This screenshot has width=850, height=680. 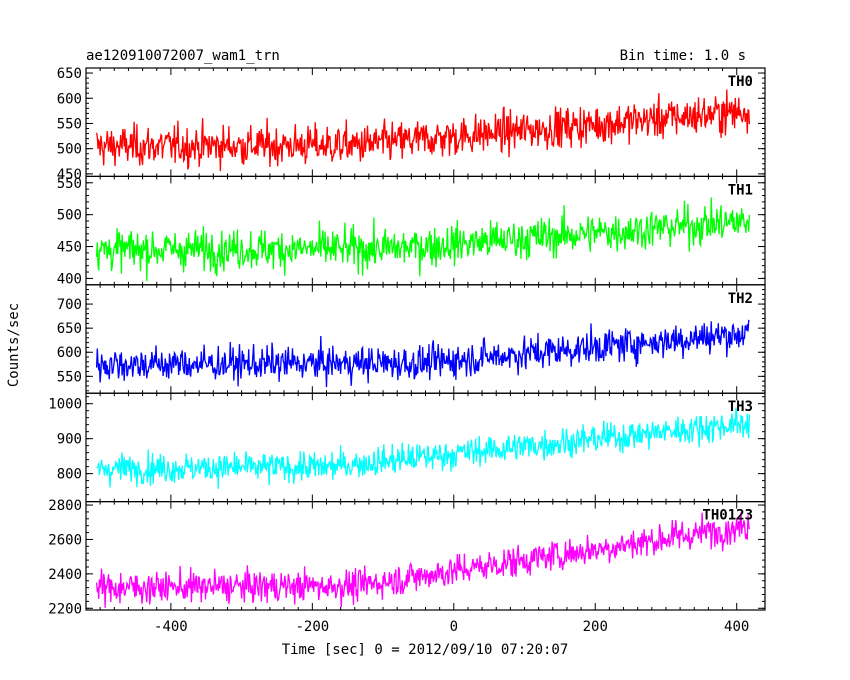 I want to click on x-tick-label: 0, so click(x=454, y=627).